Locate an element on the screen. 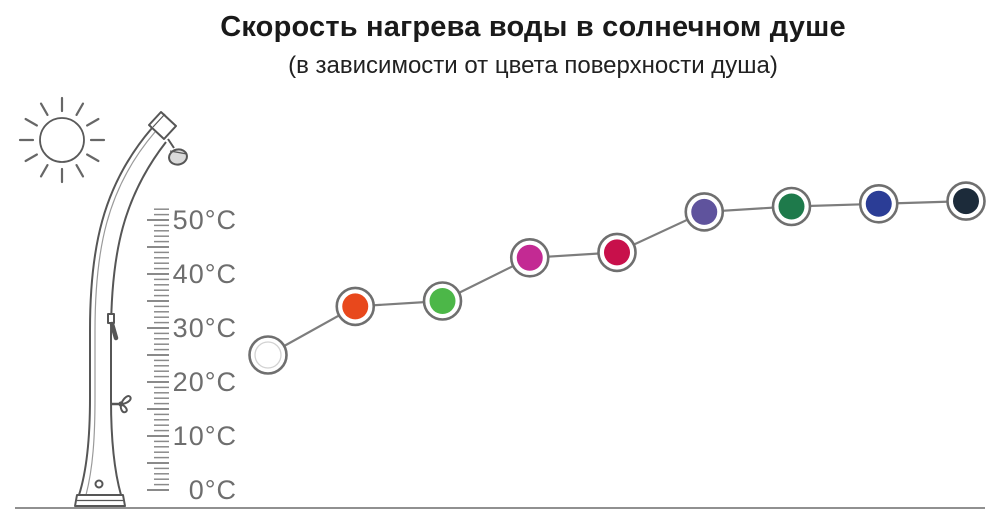  shower-handle is located at coordinates (113, 327).